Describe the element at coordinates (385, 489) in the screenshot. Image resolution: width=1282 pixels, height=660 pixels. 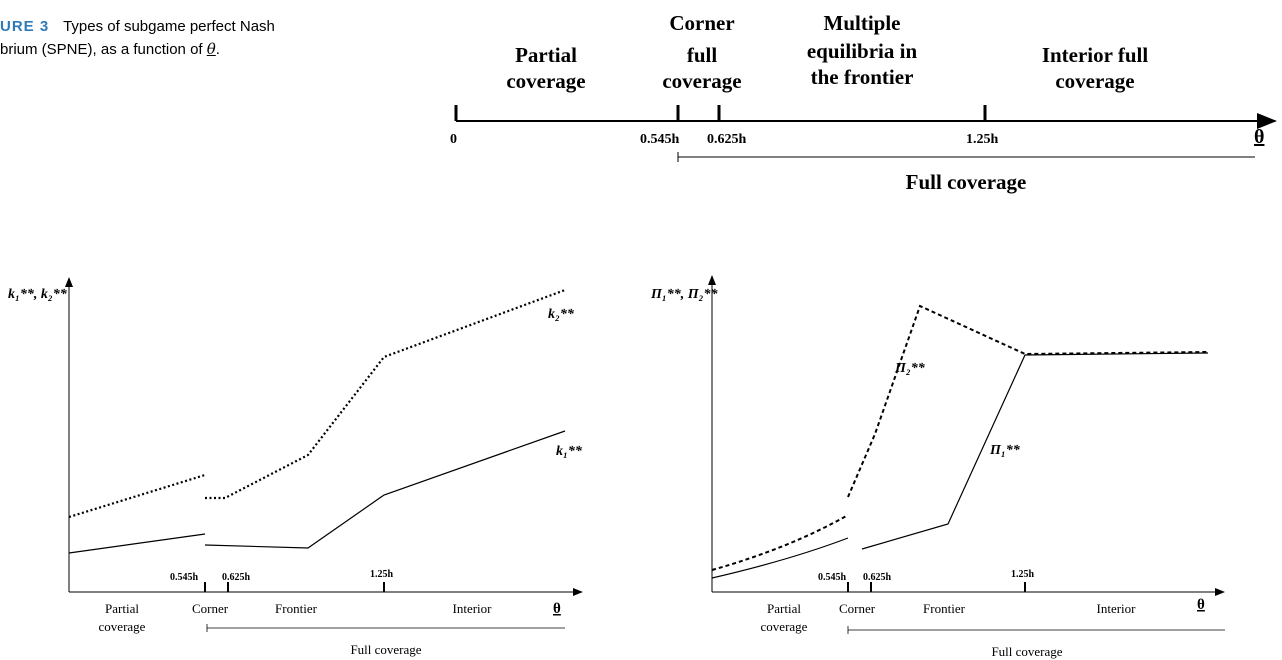
I see `left-k1-segment-full` at that location.